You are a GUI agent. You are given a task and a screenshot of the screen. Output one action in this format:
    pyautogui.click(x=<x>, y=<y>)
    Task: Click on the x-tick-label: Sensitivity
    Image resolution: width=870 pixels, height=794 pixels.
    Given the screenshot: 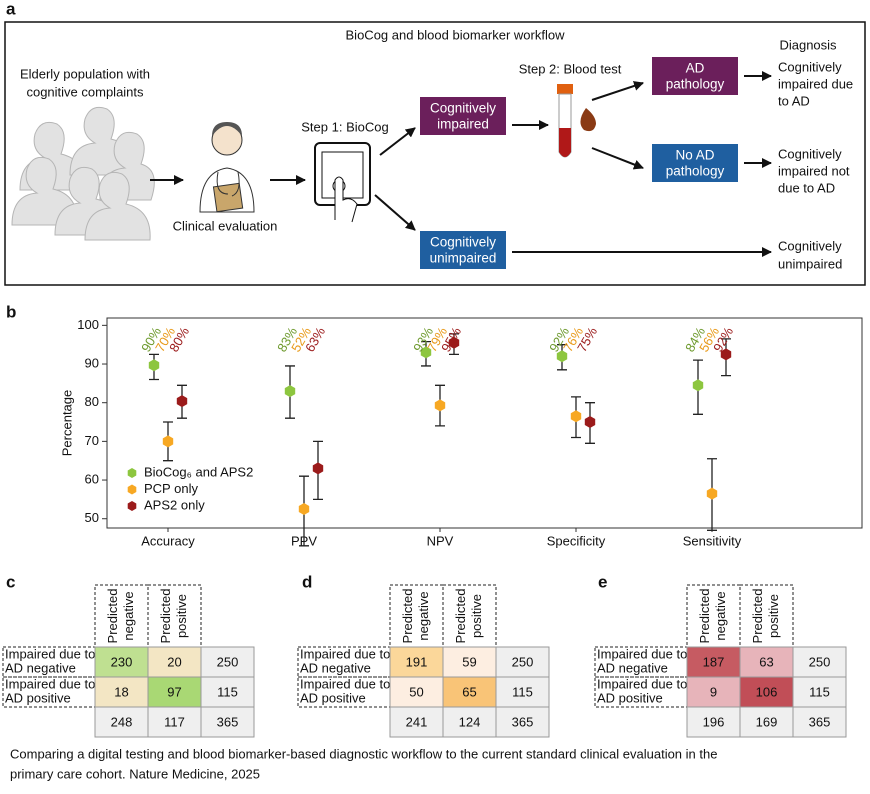 What is the action you would take?
    pyautogui.click(x=712, y=540)
    